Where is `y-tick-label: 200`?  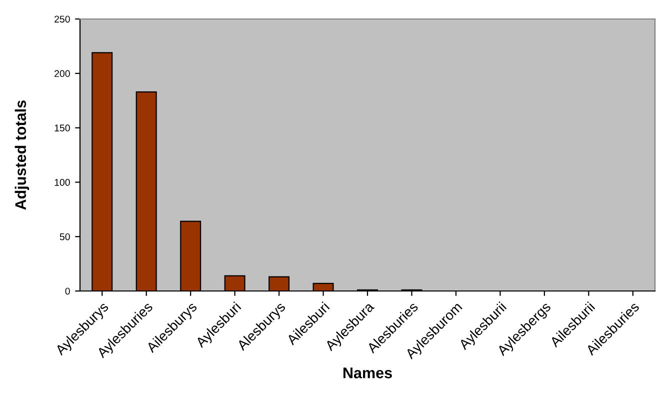 y-tick-label: 200 is located at coordinates (62, 74).